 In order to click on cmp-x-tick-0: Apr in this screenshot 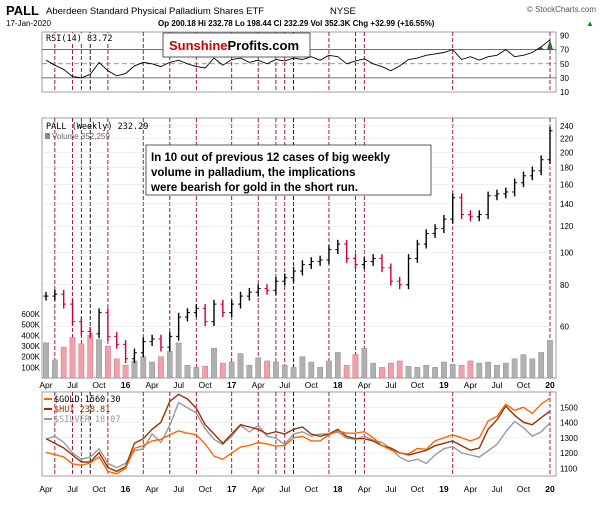, I will do `click(45, 489)`.